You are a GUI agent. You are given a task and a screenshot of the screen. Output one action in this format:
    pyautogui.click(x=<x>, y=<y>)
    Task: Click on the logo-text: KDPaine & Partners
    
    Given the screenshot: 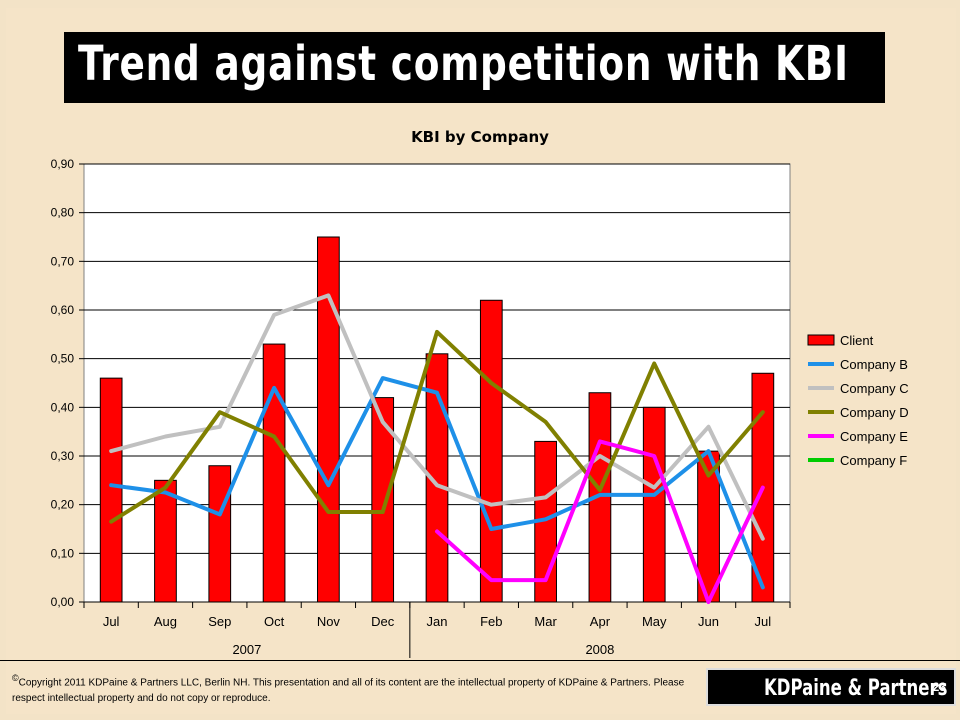 What is the action you would take?
    pyautogui.click(x=856, y=688)
    